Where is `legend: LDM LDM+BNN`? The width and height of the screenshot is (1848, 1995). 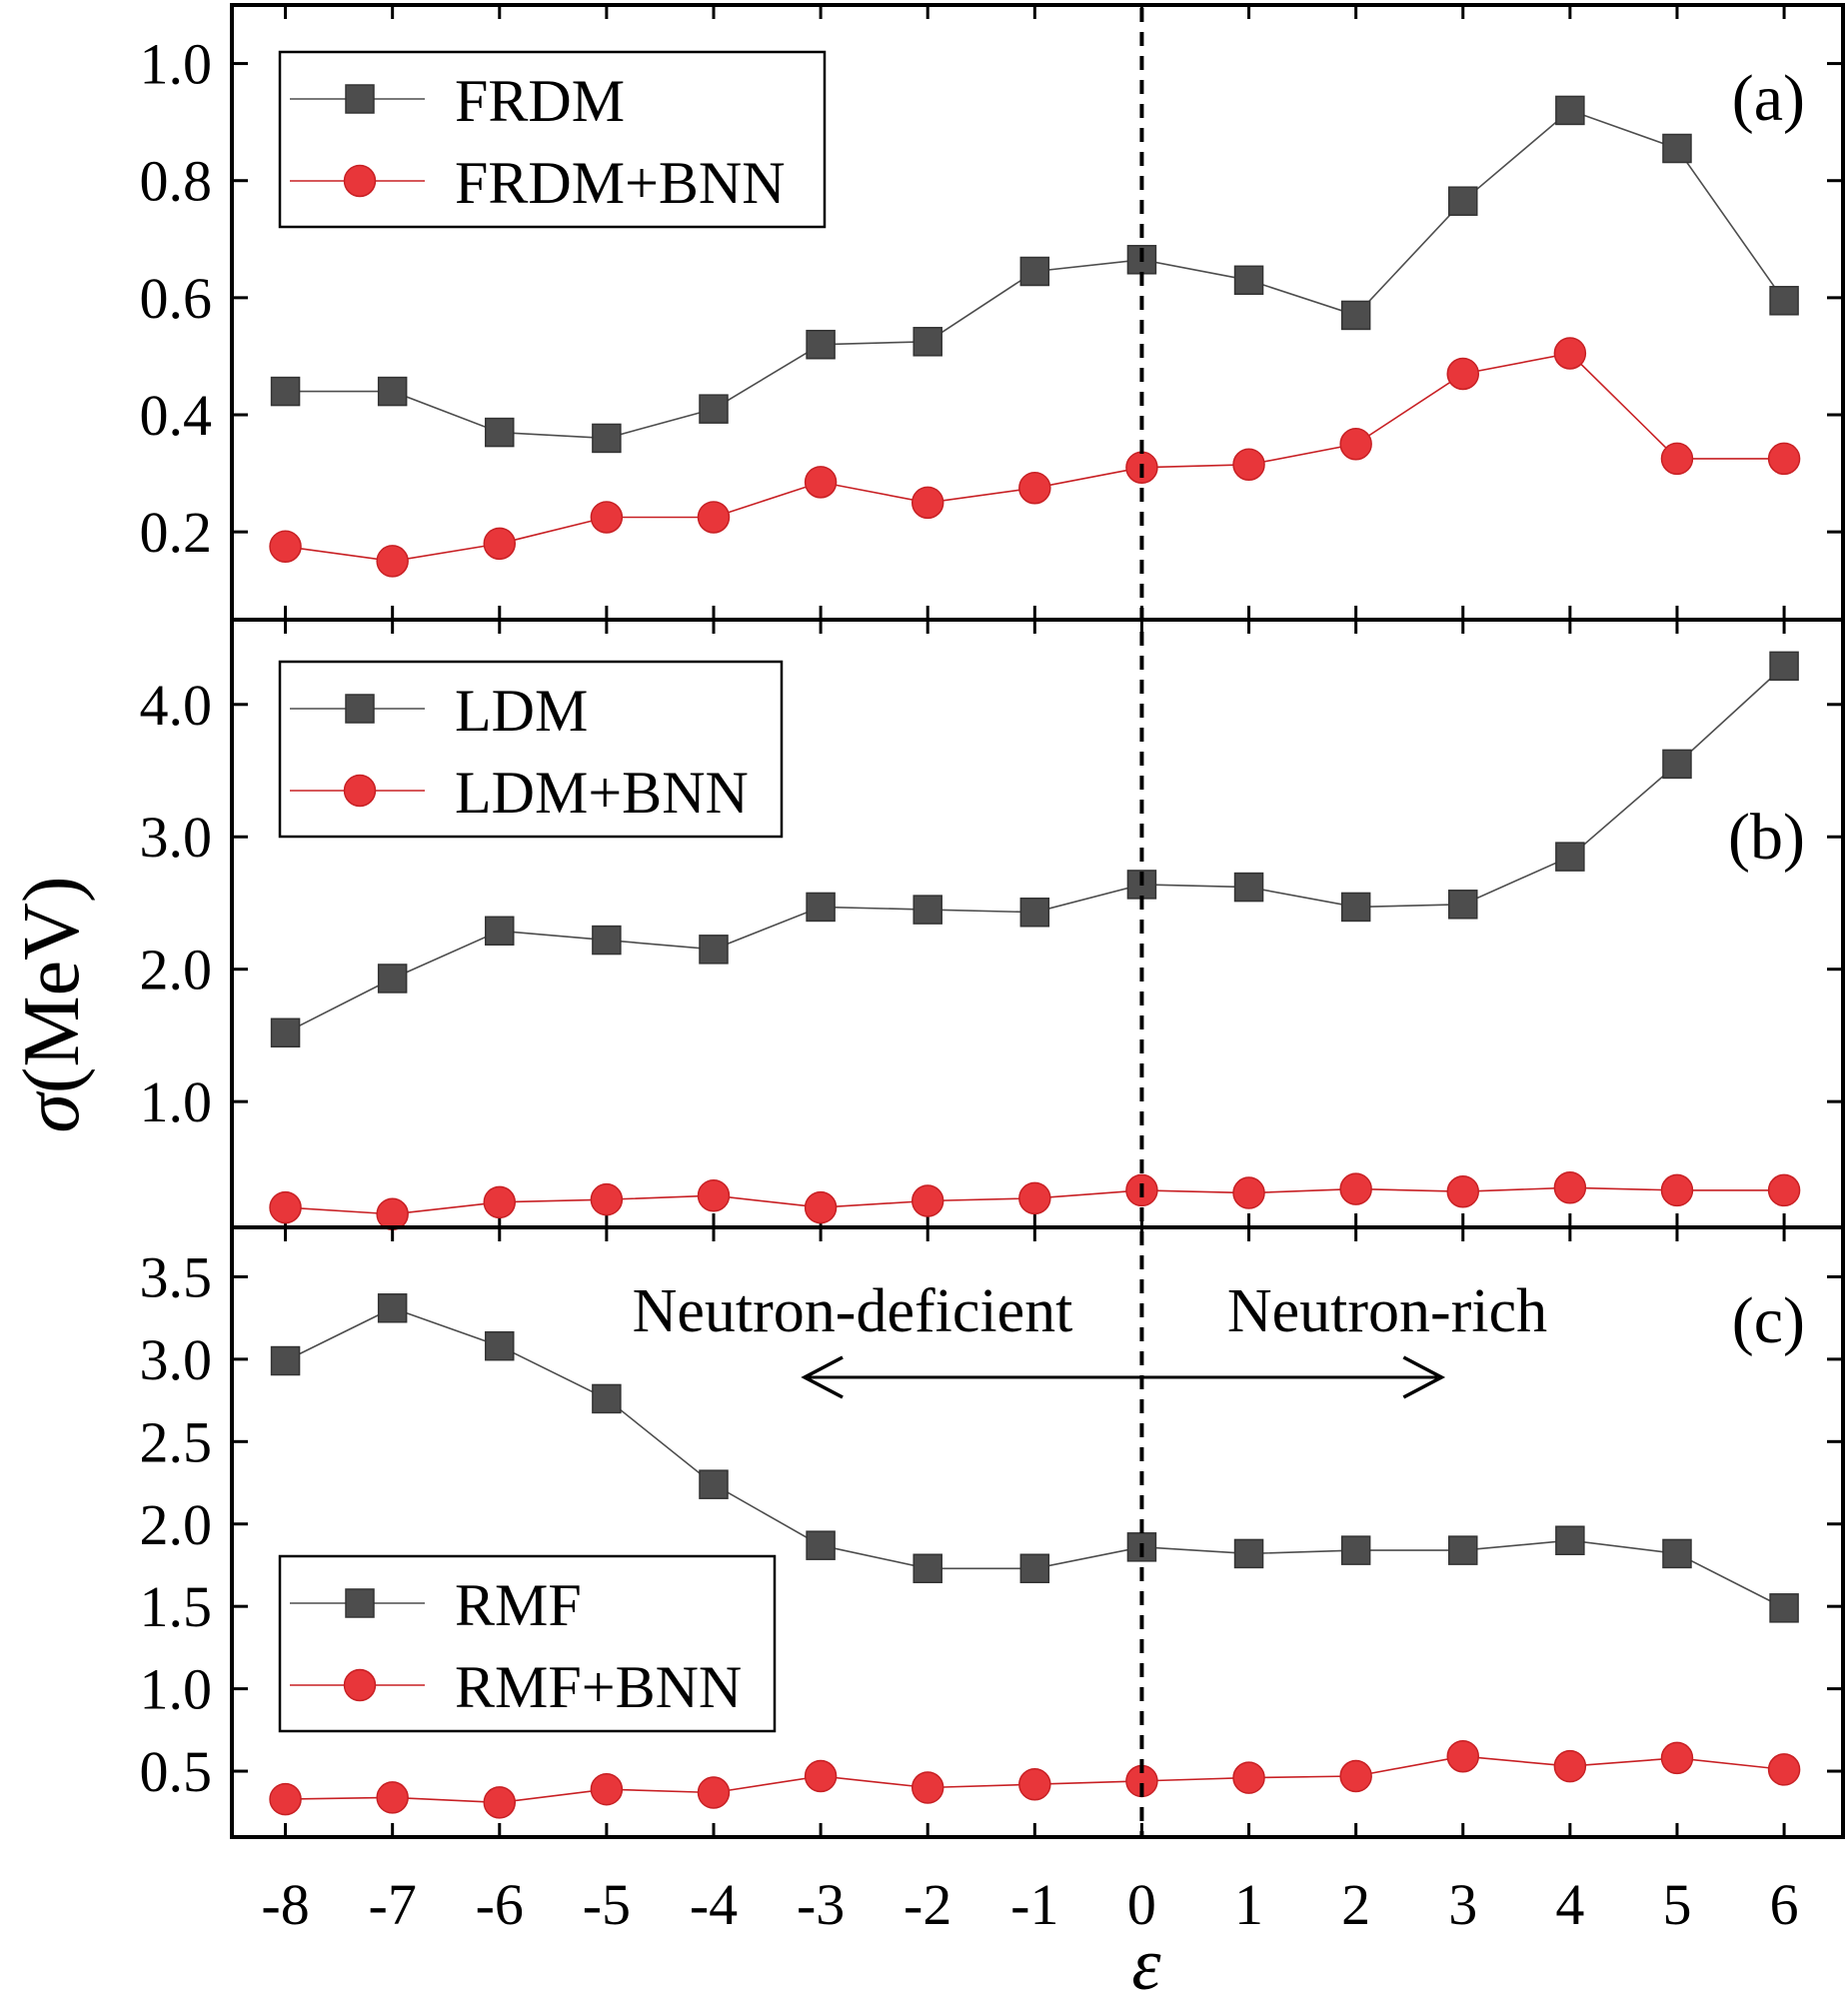 legend: LDM LDM+BNN is located at coordinates (531, 749).